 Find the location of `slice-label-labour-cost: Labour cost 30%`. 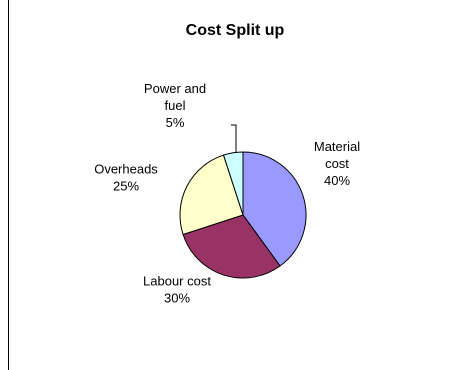

slice-label-labour-cost: Labour cost 30% is located at coordinates (177, 290).